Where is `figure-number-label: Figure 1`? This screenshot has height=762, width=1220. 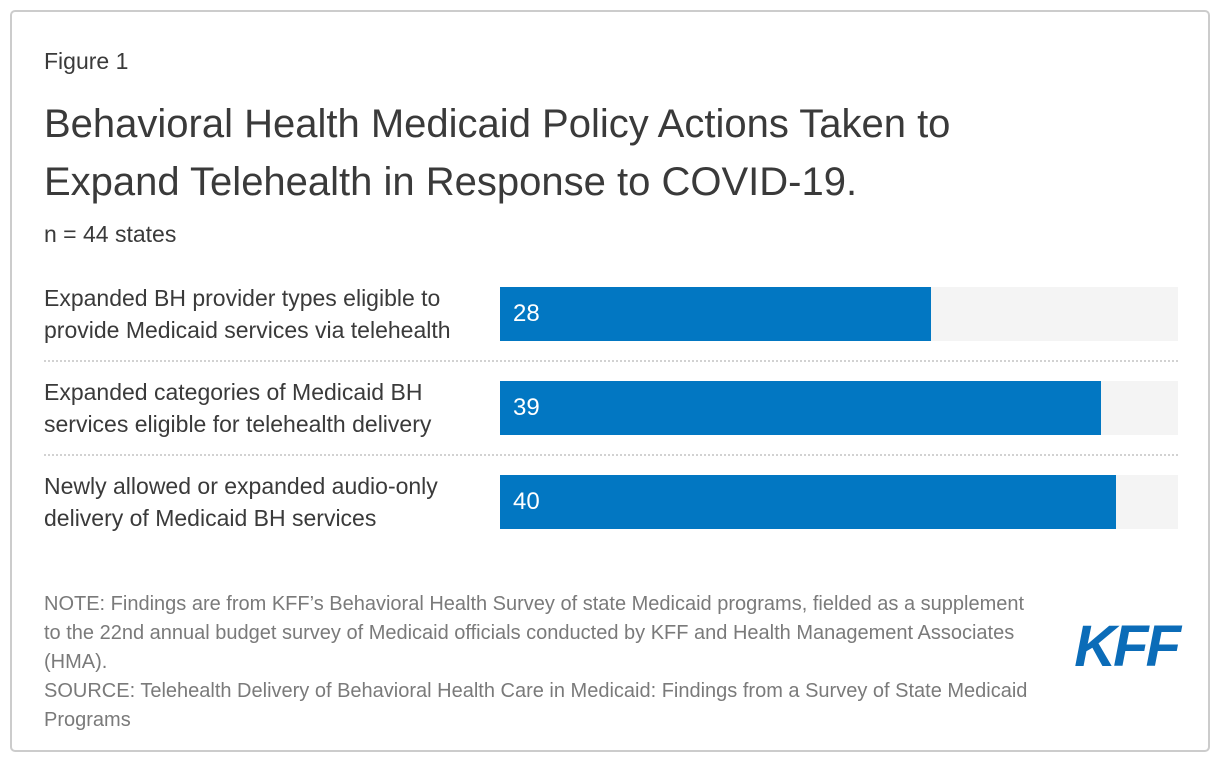 figure-number-label: Figure 1 is located at coordinates (86, 61).